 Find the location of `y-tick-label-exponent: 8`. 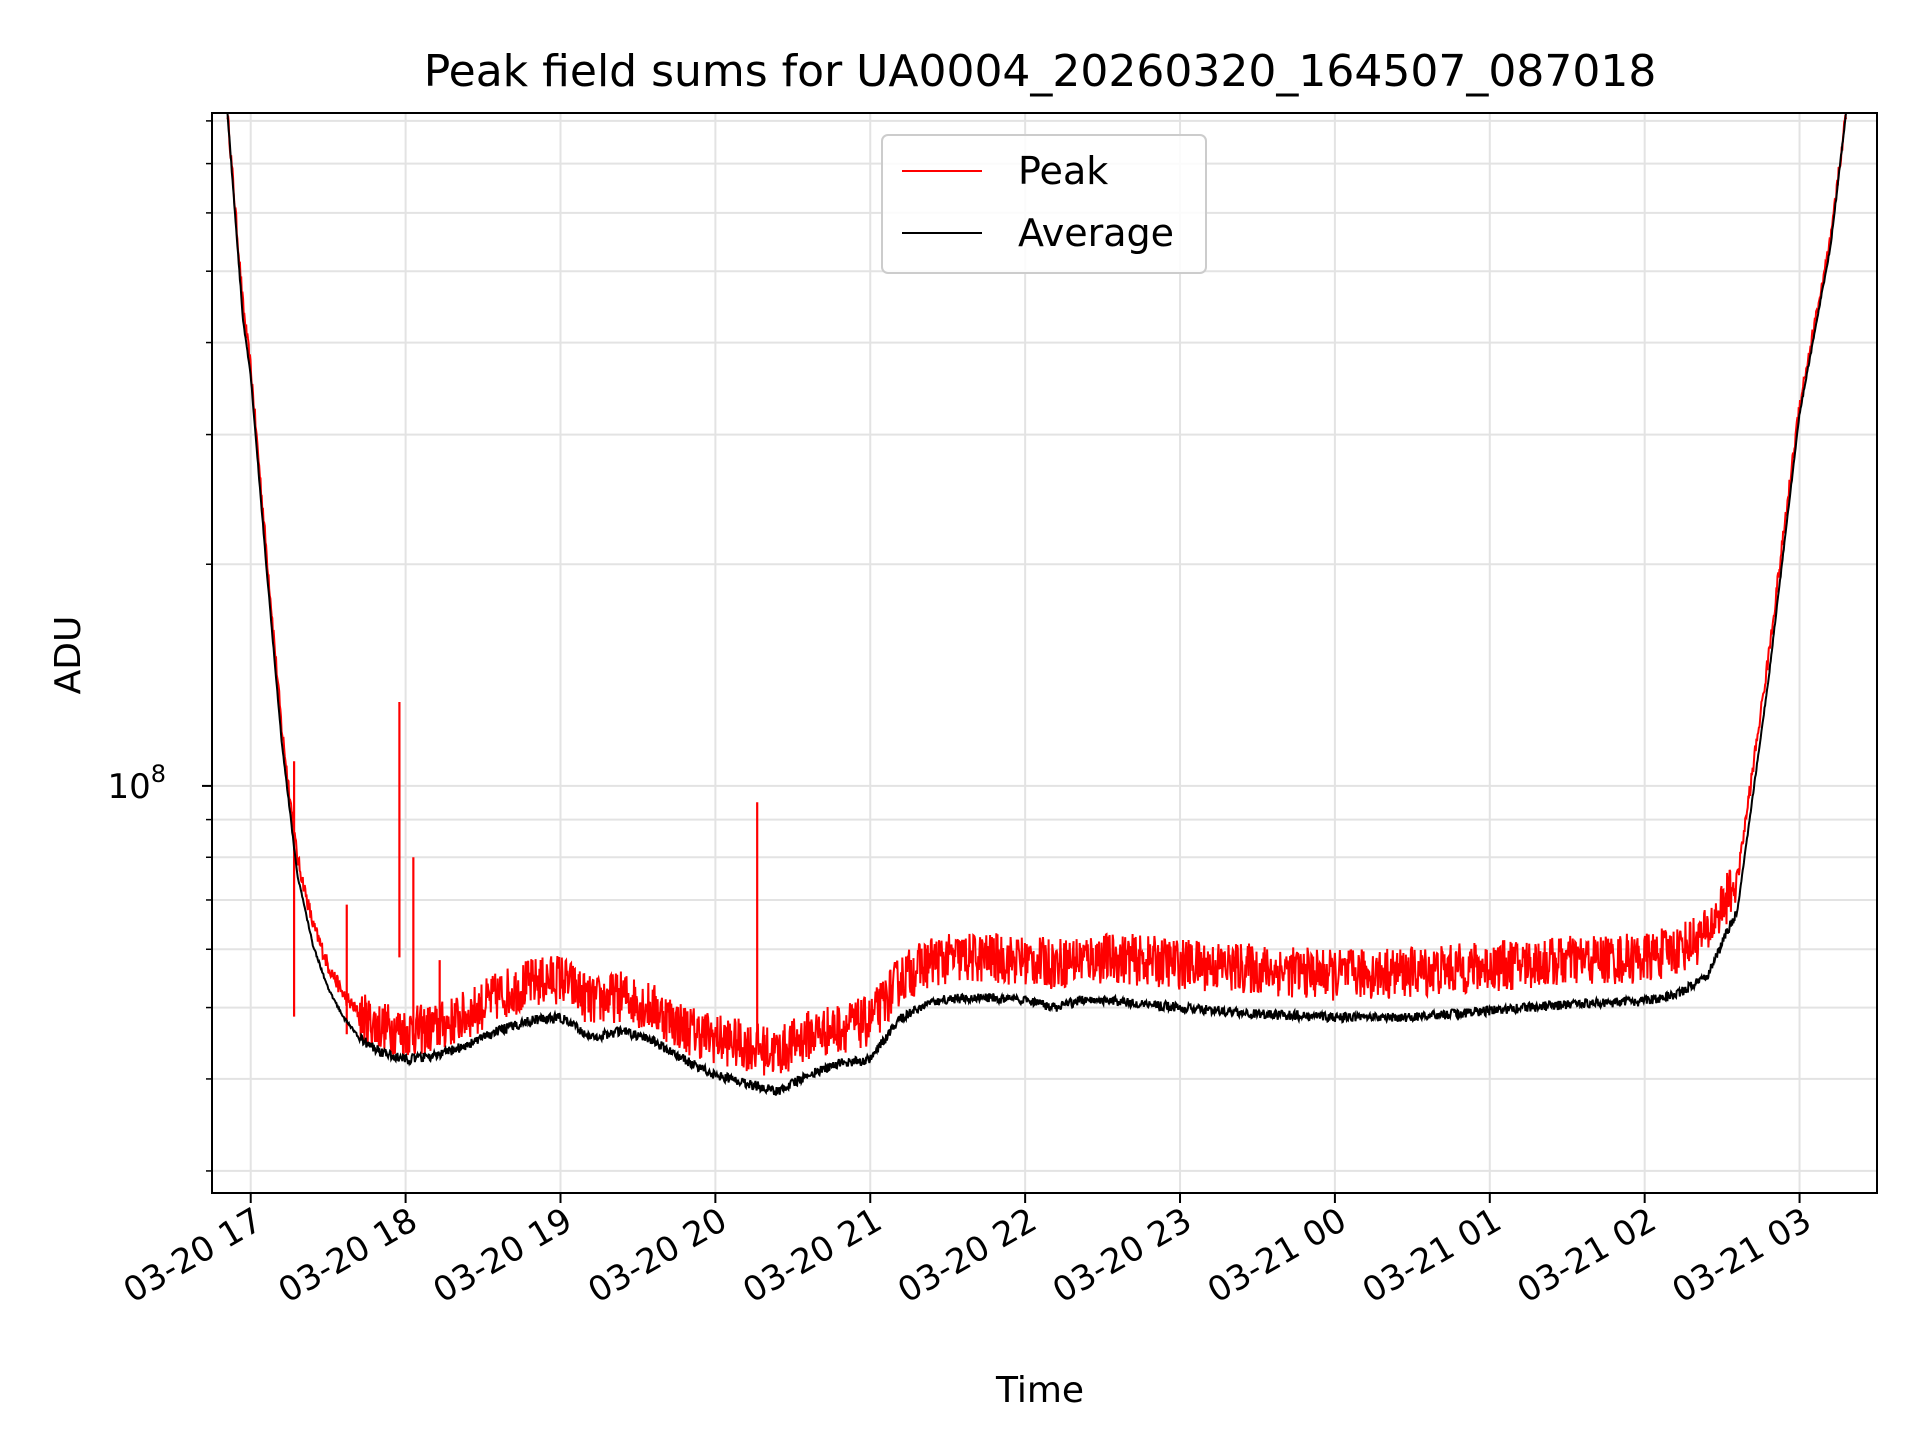

y-tick-label-exponent: 8 is located at coordinates (158, 774).